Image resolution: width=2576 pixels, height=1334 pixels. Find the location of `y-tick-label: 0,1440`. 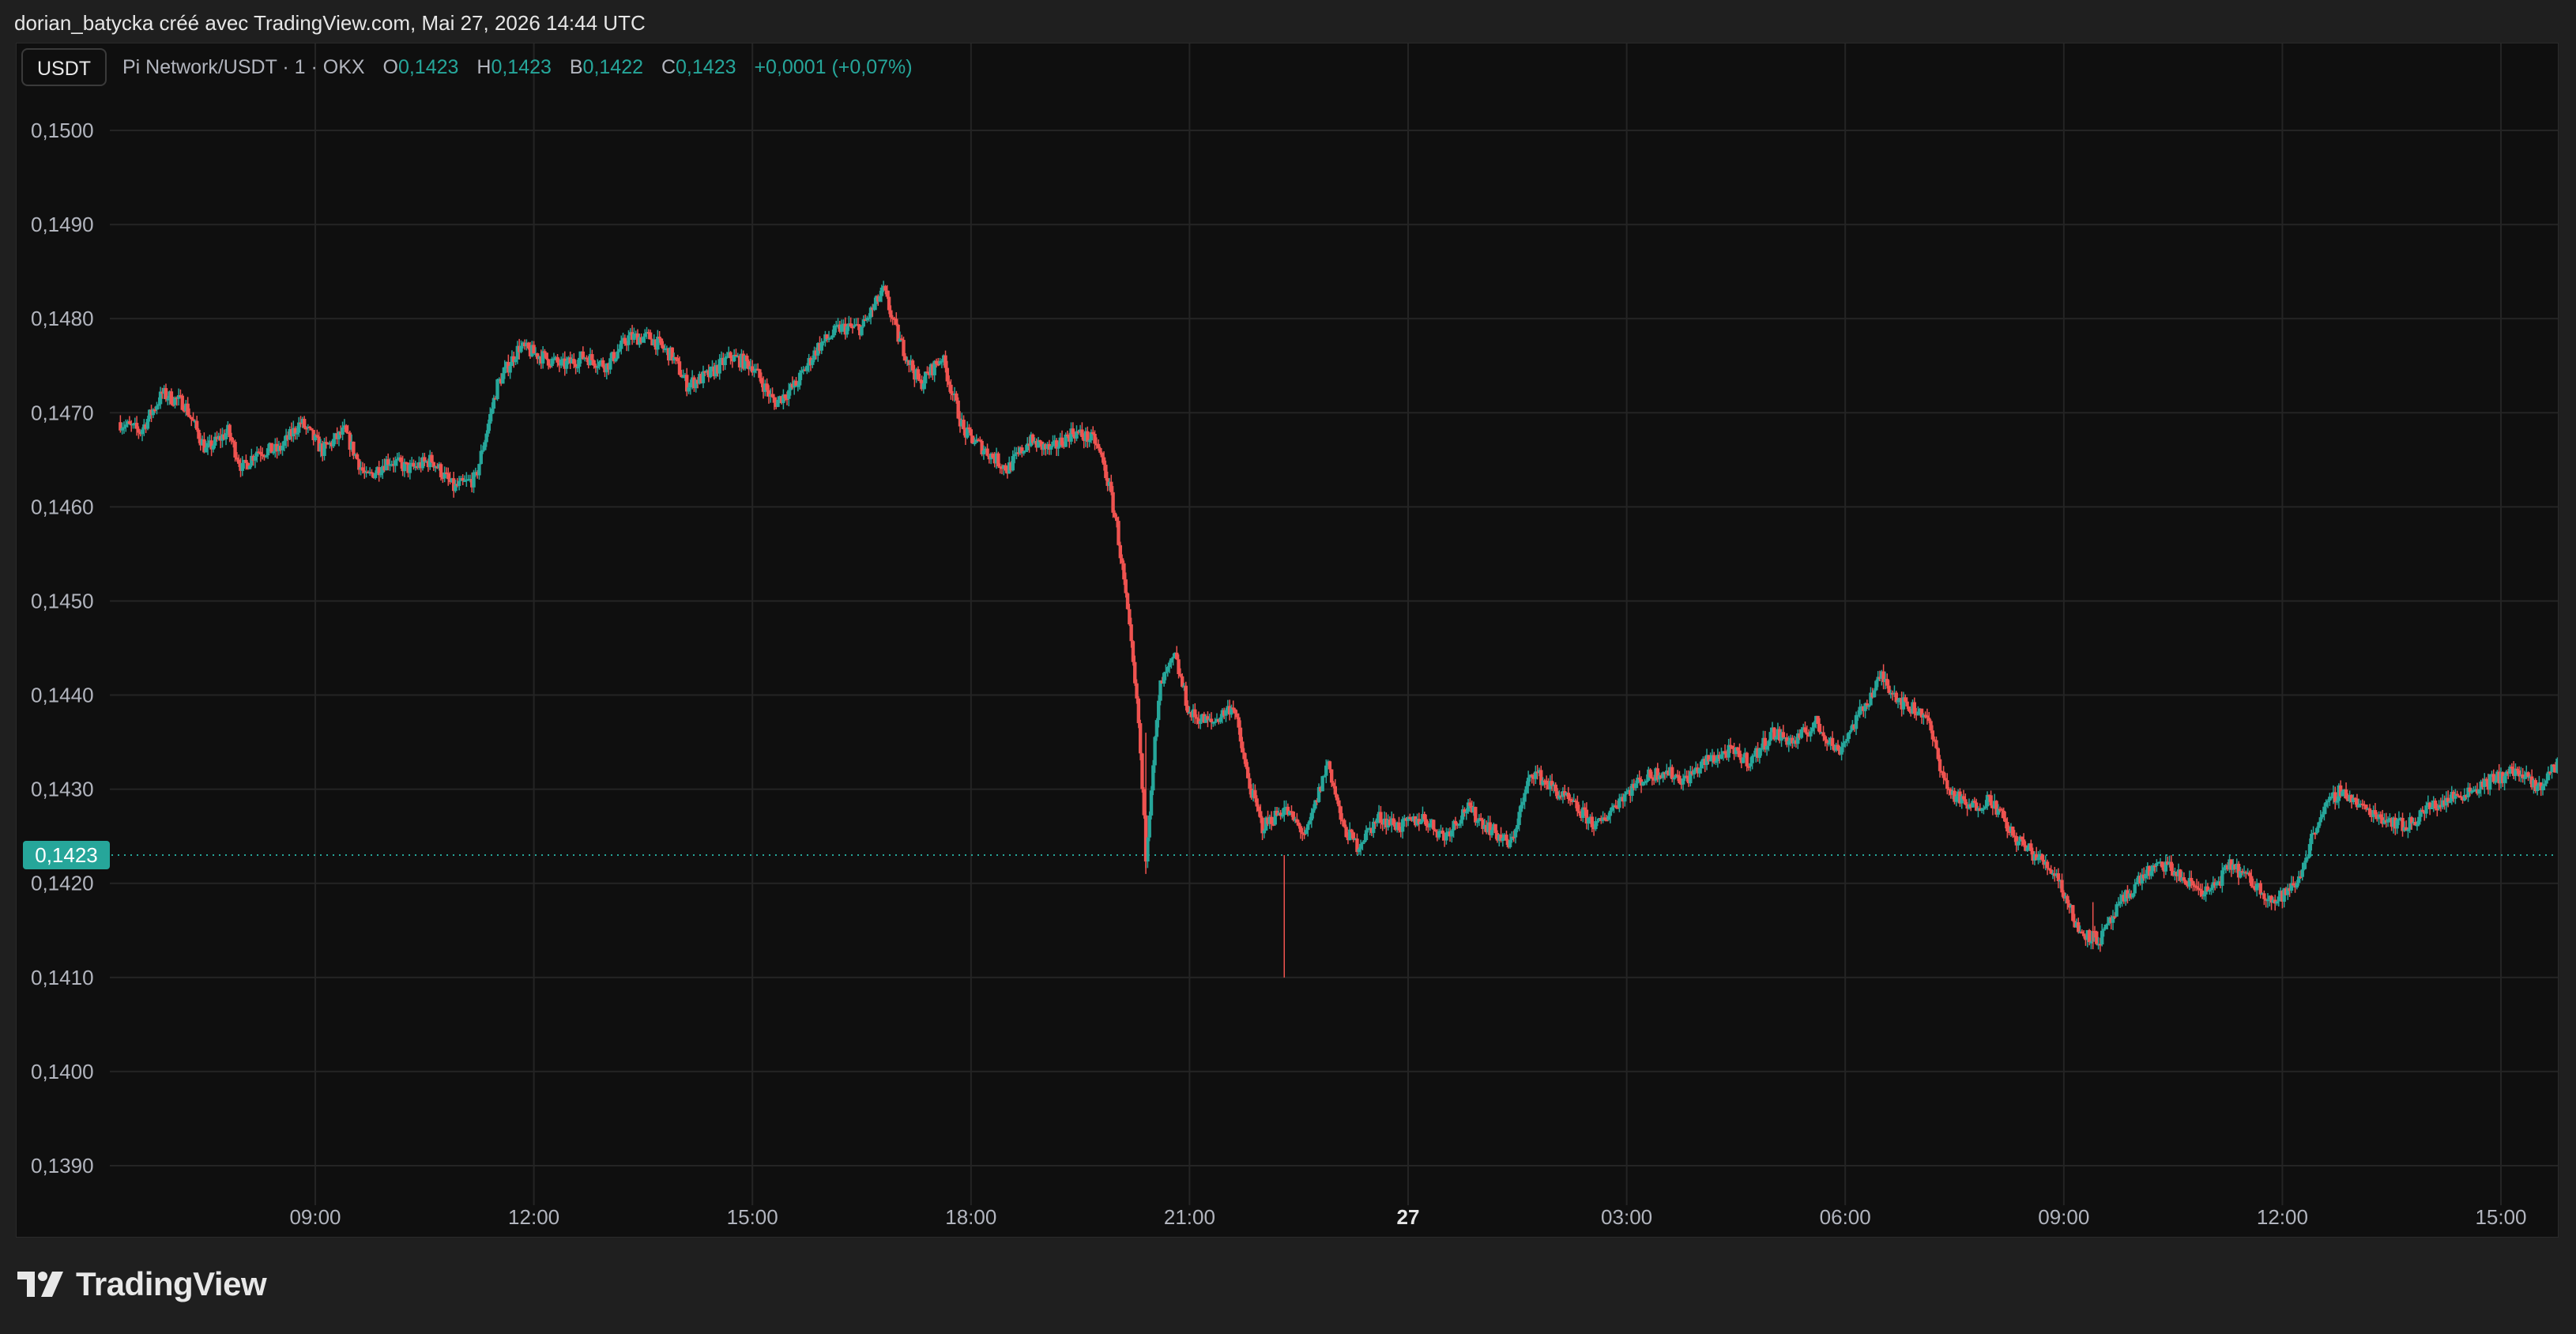

y-tick-label: 0,1440 is located at coordinates (62, 695).